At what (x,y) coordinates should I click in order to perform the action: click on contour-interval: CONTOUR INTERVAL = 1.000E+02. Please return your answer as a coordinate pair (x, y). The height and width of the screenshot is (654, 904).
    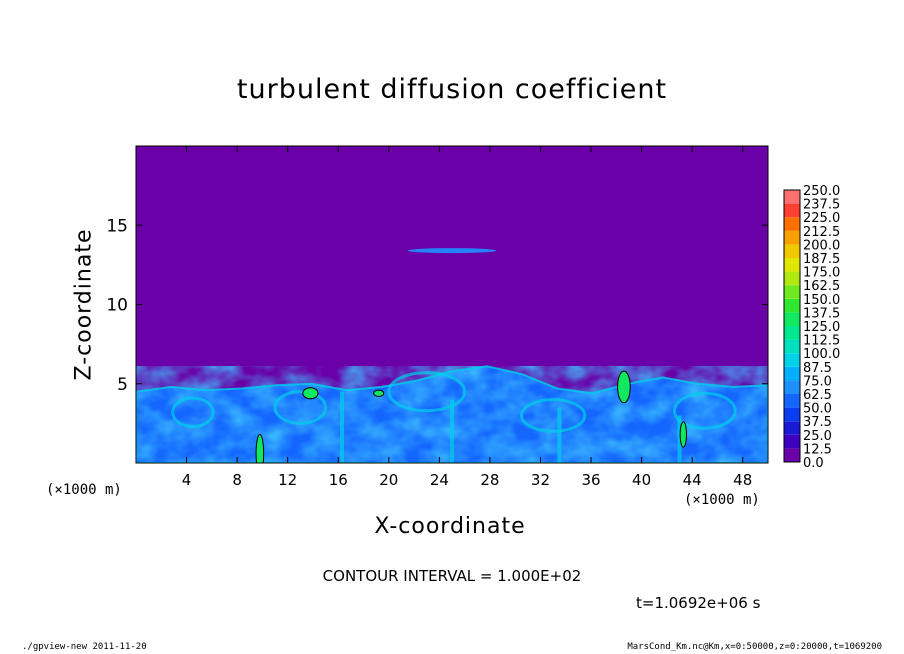
    Looking at the image, I should click on (452, 576).